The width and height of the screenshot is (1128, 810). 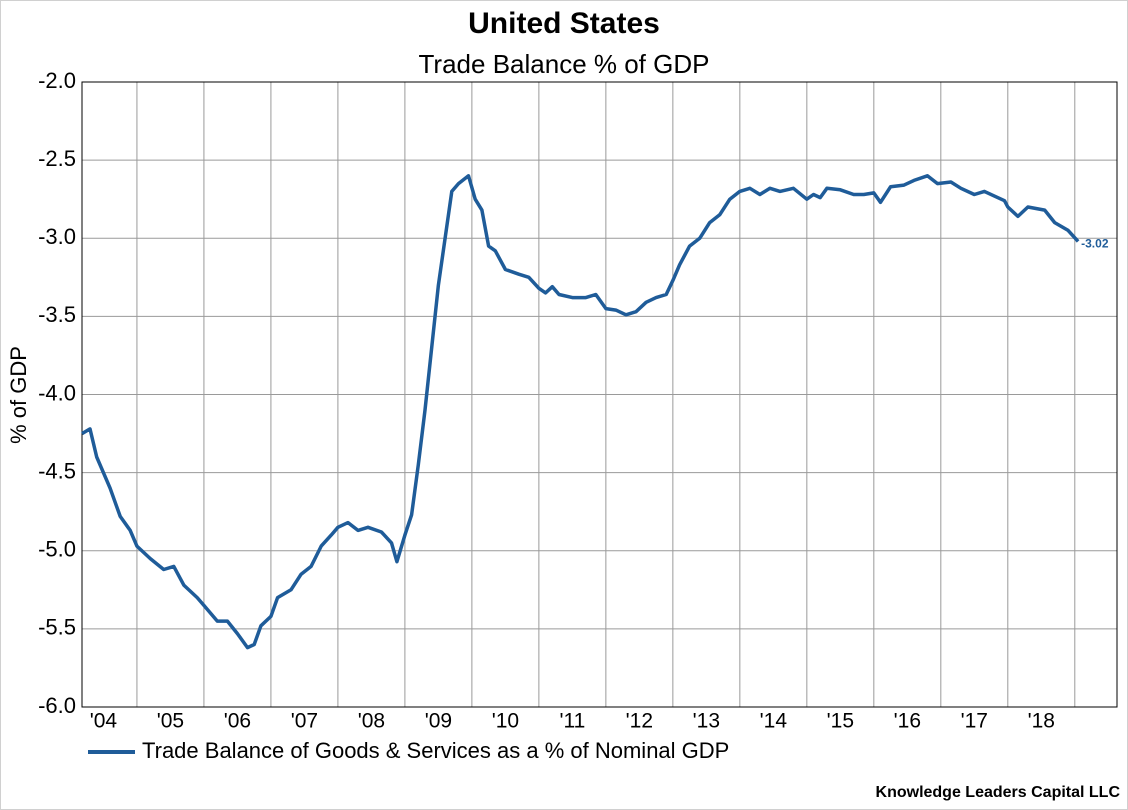 I want to click on x-tick-label: '10, so click(x=505, y=721).